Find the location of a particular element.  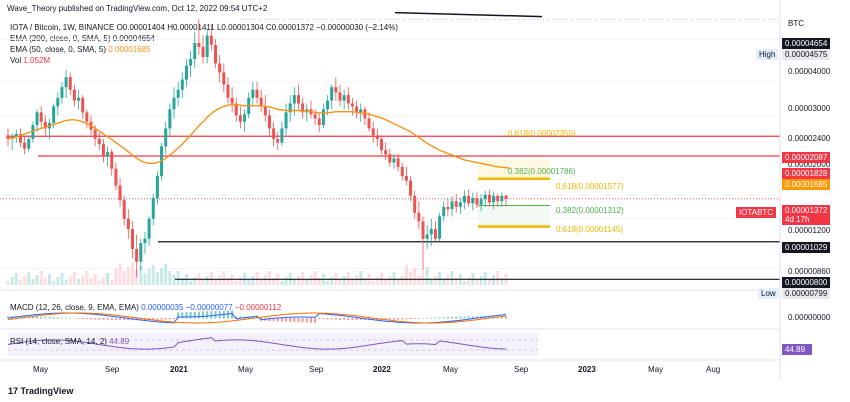

time-tick-may-2022: May is located at coordinates (451, 369).